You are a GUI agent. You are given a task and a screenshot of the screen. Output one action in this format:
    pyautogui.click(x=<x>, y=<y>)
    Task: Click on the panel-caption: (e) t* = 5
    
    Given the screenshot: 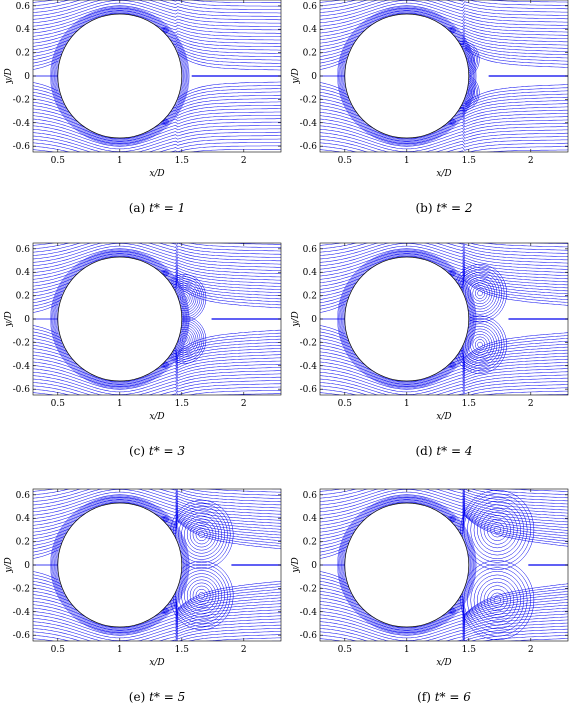 What is the action you would take?
    pyautogui.click(x=157, y=697)
    